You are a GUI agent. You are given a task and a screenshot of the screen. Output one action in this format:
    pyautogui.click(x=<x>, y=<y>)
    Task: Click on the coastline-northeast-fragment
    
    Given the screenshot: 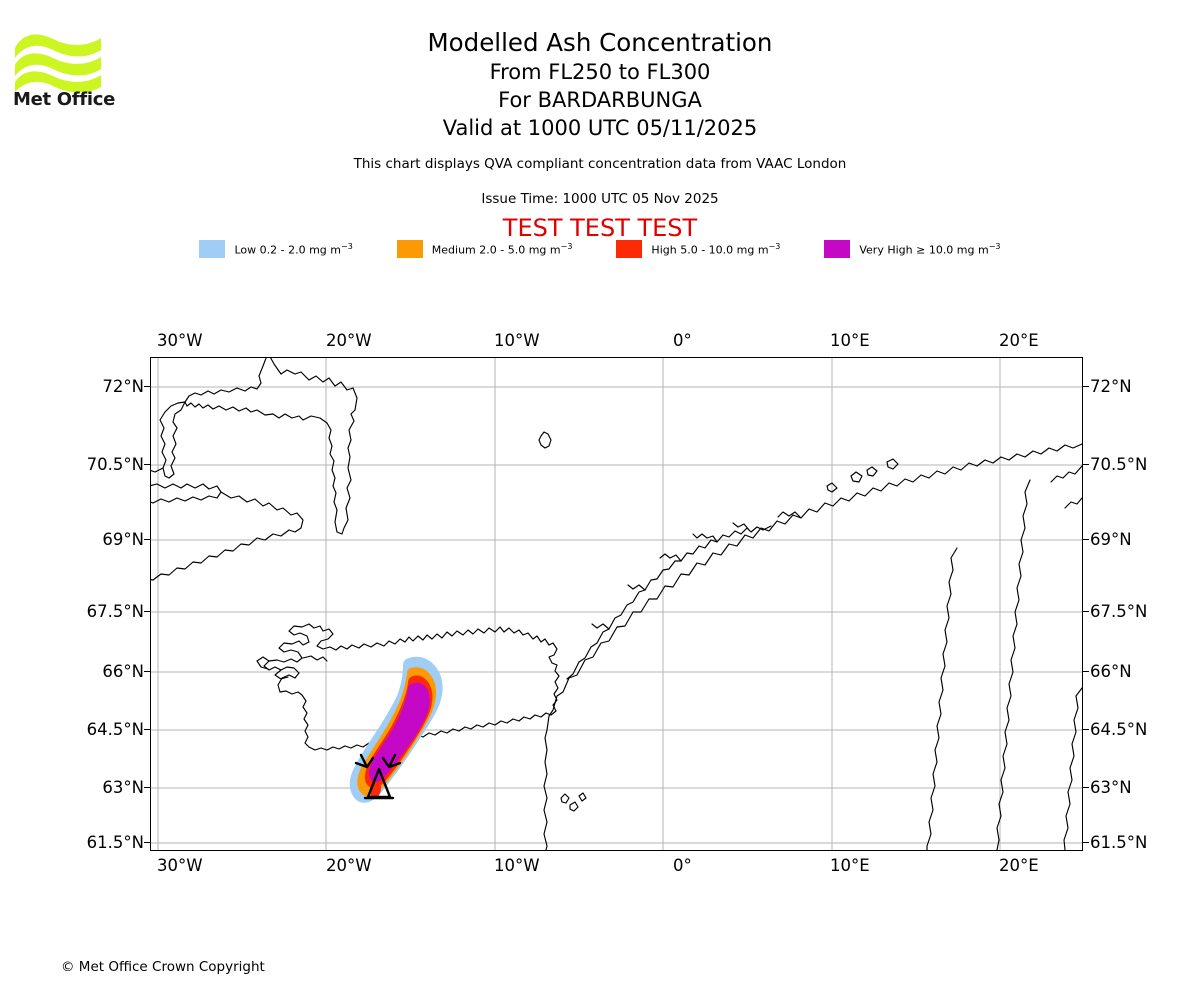 What is the action you would take?
    pyautogui.click(x=1066, y=487)
    